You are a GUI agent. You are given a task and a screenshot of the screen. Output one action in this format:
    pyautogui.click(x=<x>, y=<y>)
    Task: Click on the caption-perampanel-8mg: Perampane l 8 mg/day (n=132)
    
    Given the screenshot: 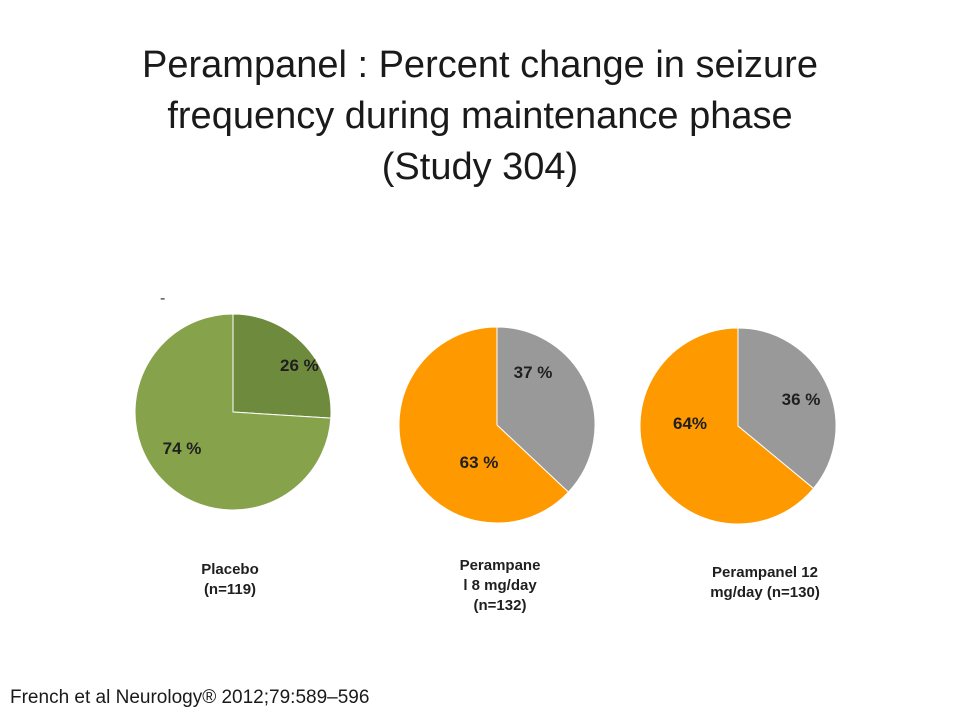 What is the action you would take?
    pyautogui.click(x=500, y=586)
    